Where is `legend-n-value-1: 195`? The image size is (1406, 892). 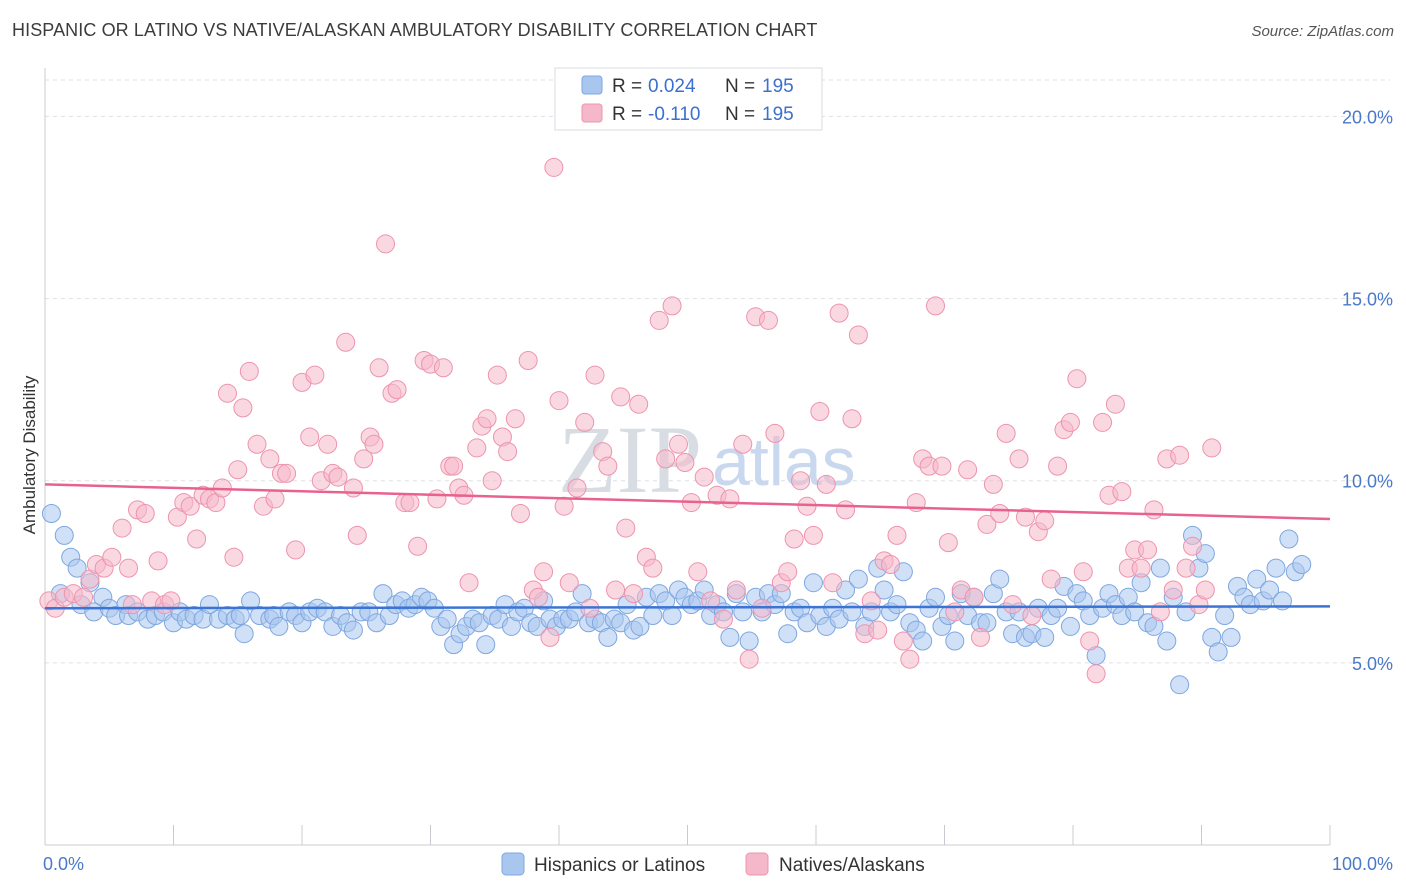
legend-n-value-1: 195 is located at coordinates (778, 86).